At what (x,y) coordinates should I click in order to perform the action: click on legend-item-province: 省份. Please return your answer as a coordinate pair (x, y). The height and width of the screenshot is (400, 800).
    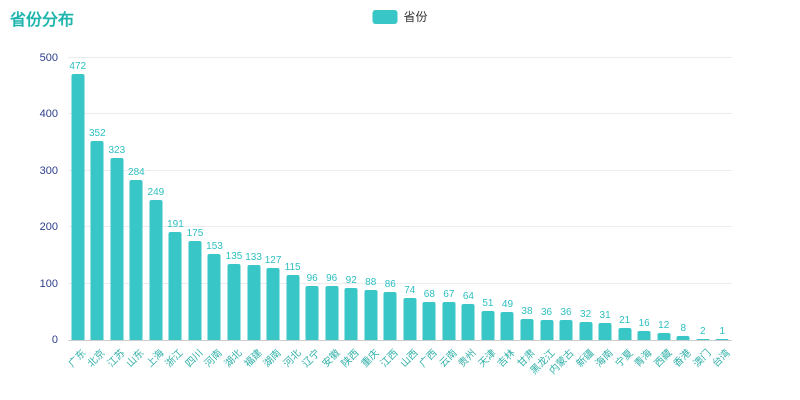
    Looking at the image, I should click on (400, 16).